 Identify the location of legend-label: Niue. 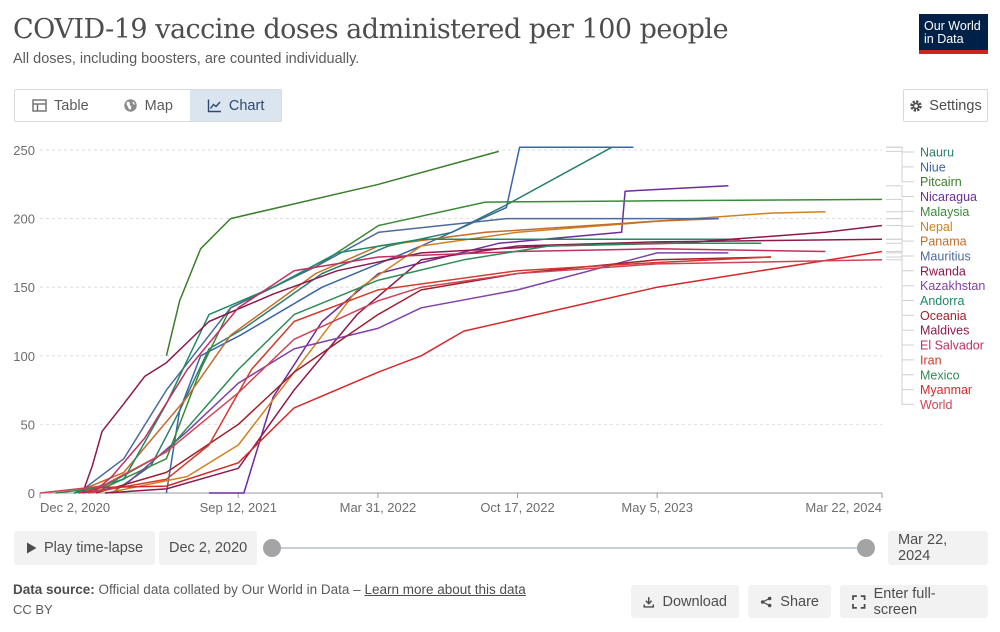
(933, 167).